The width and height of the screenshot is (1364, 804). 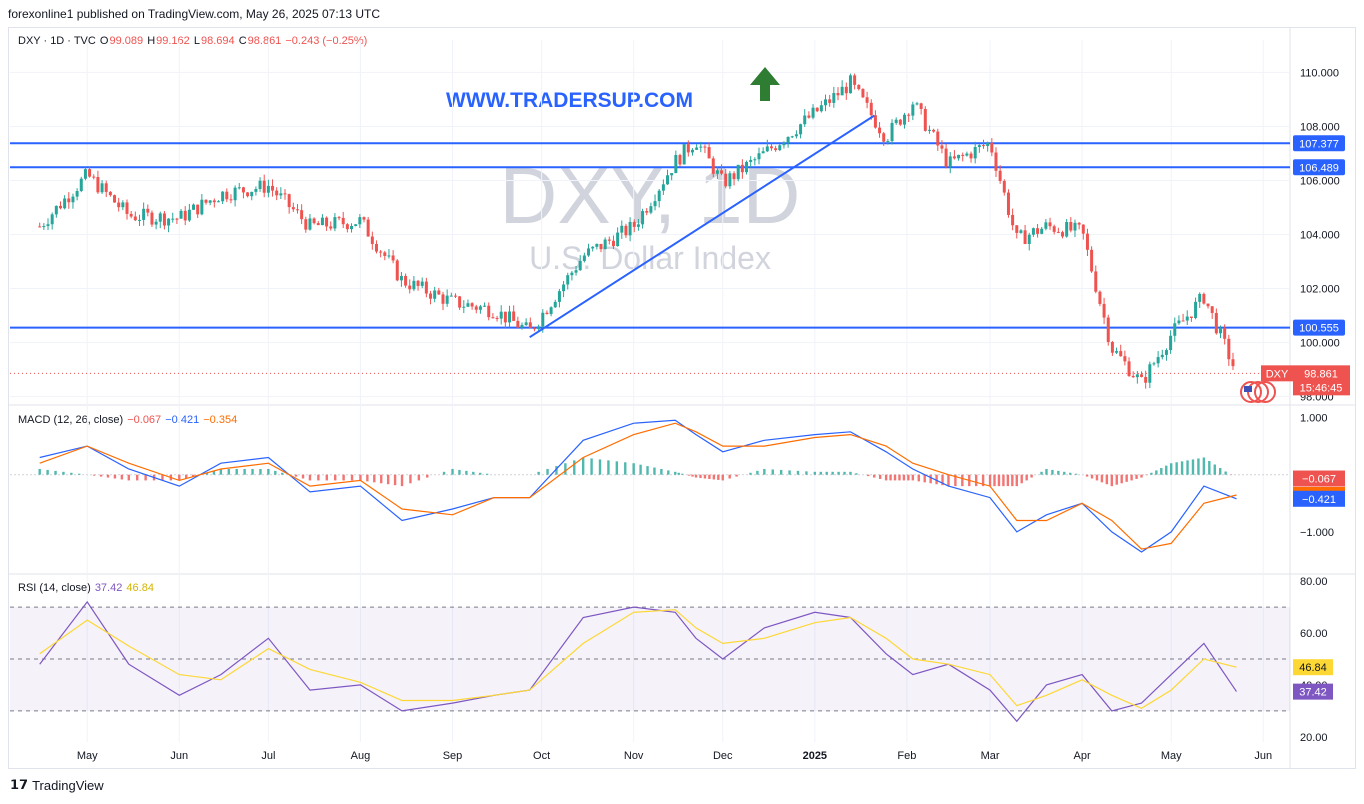 I want to click on low-value: 98.694, so click(x=217, y=41).